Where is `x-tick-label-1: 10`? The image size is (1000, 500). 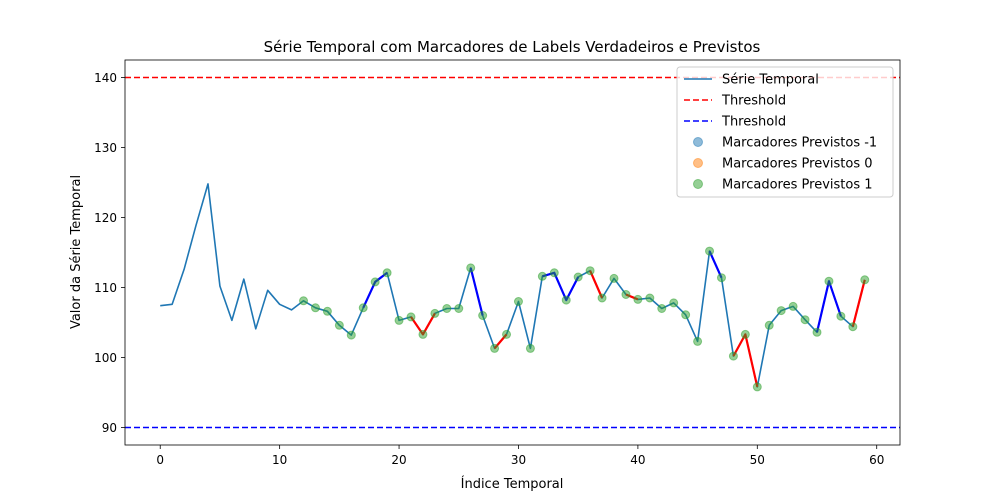 x-tick-label-1: 10 is located at coordinates (279, 460).